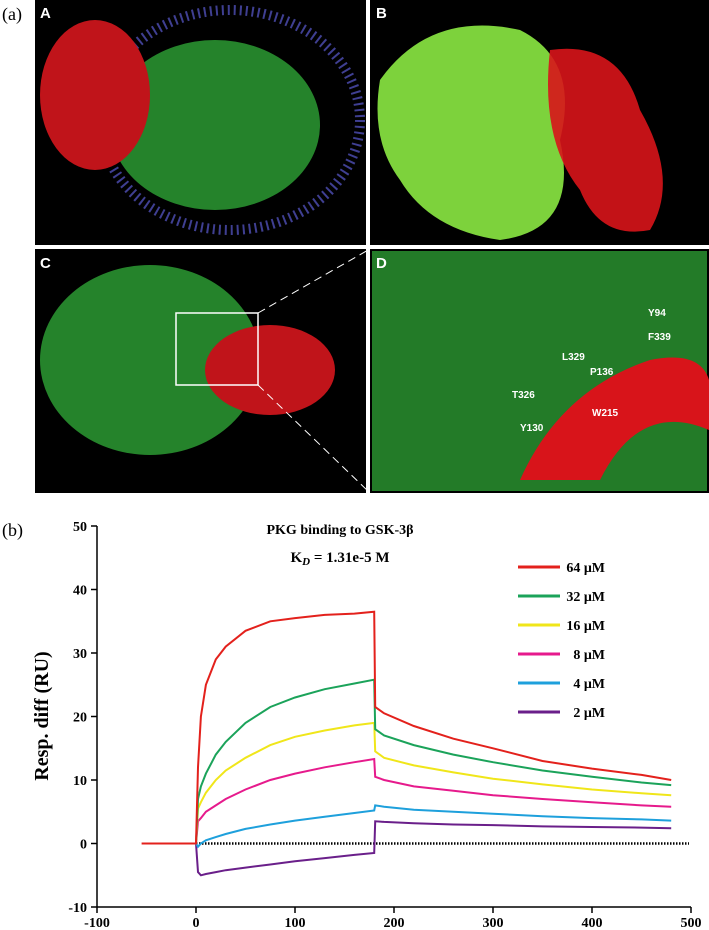  I want to click on chart-title: PKG binding to GSK-3β, so click(339, 530).